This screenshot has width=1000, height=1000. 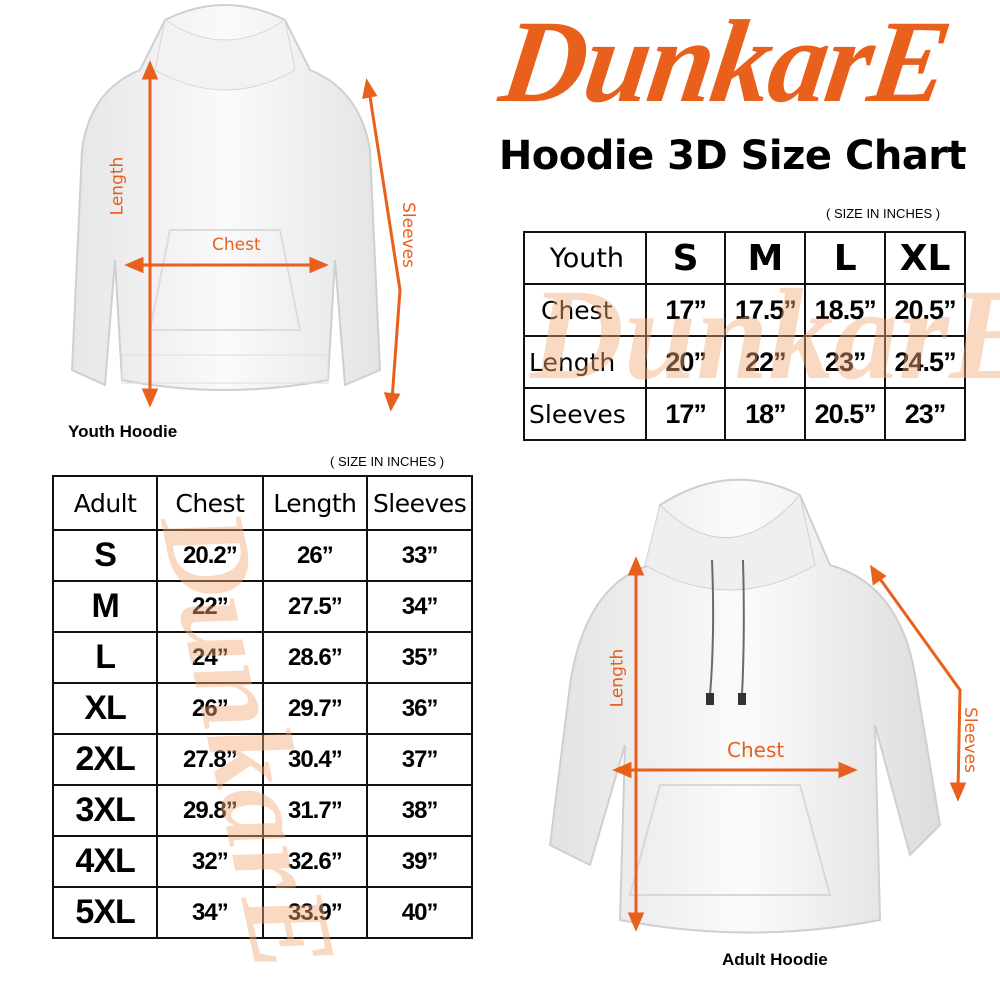 I want to click on column-header: M, so click(x=765, y=258).